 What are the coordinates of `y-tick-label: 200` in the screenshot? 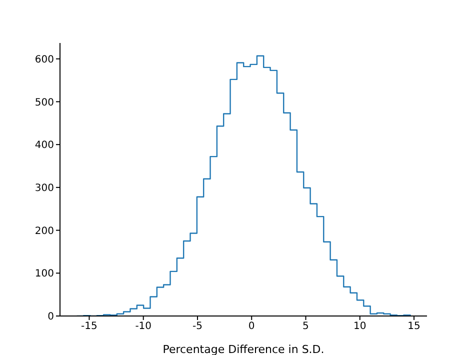 It's located at (44, 231).